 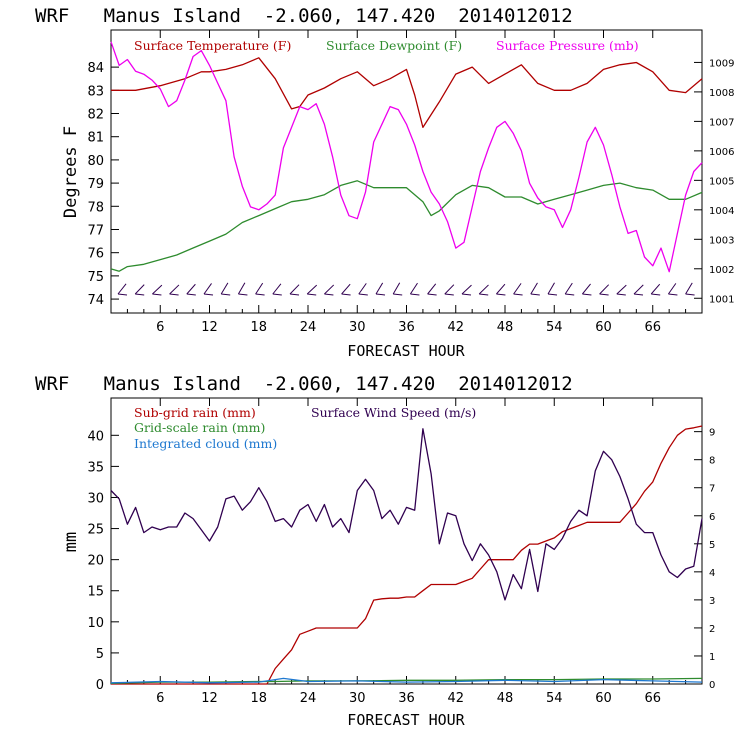 What do you see at coordinates (258, 698) in the screenshot?
I see `bottom-x-tick-label: 18` at bounding box center [258, 698].